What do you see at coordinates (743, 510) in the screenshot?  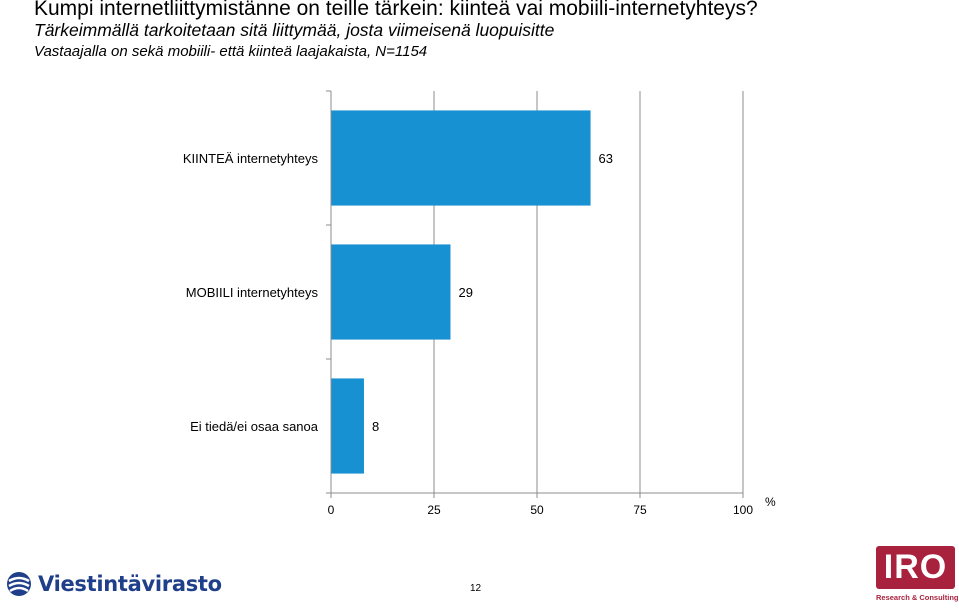 I see `x-tick-label: 100` at bounding box center [743, 510].